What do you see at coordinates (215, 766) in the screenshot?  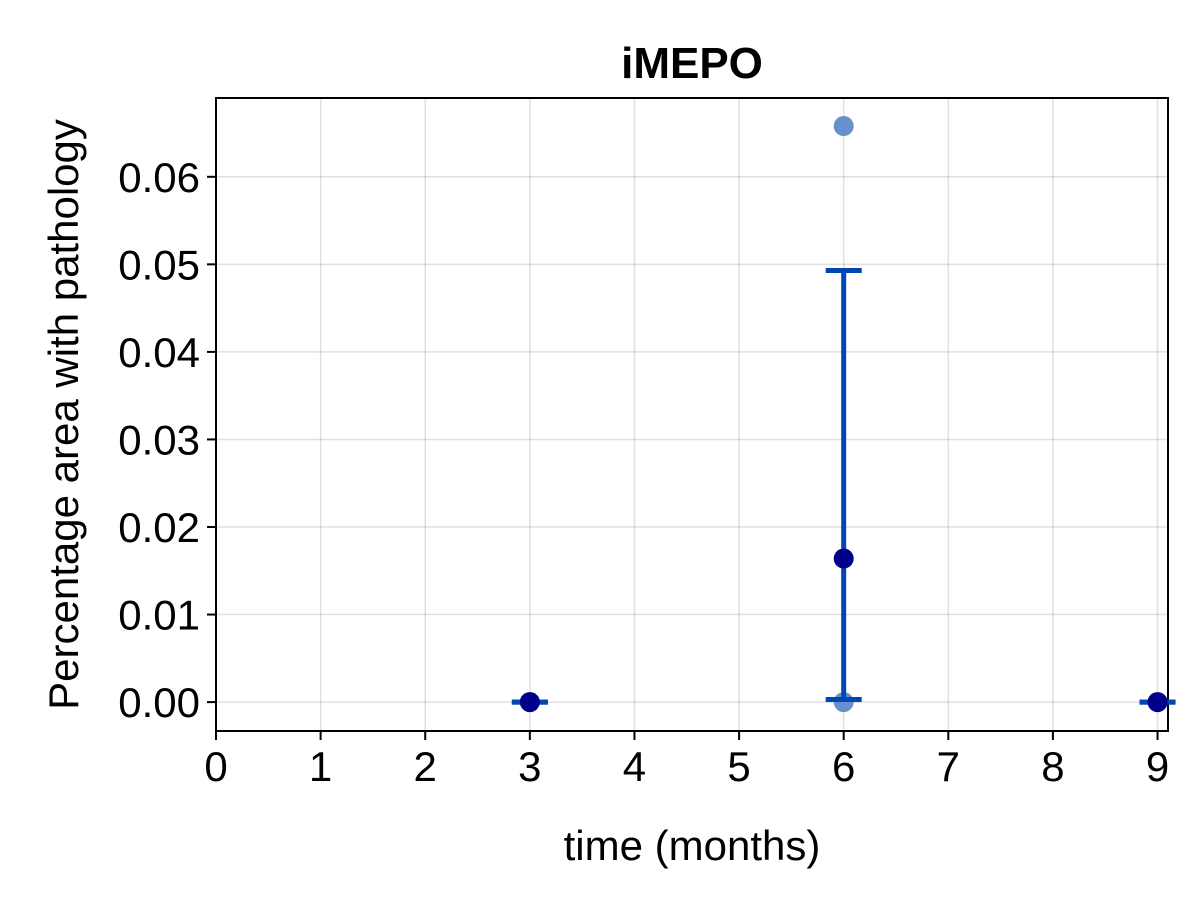 I see `x-tick-label: 0` at bounding box center [215, 766].